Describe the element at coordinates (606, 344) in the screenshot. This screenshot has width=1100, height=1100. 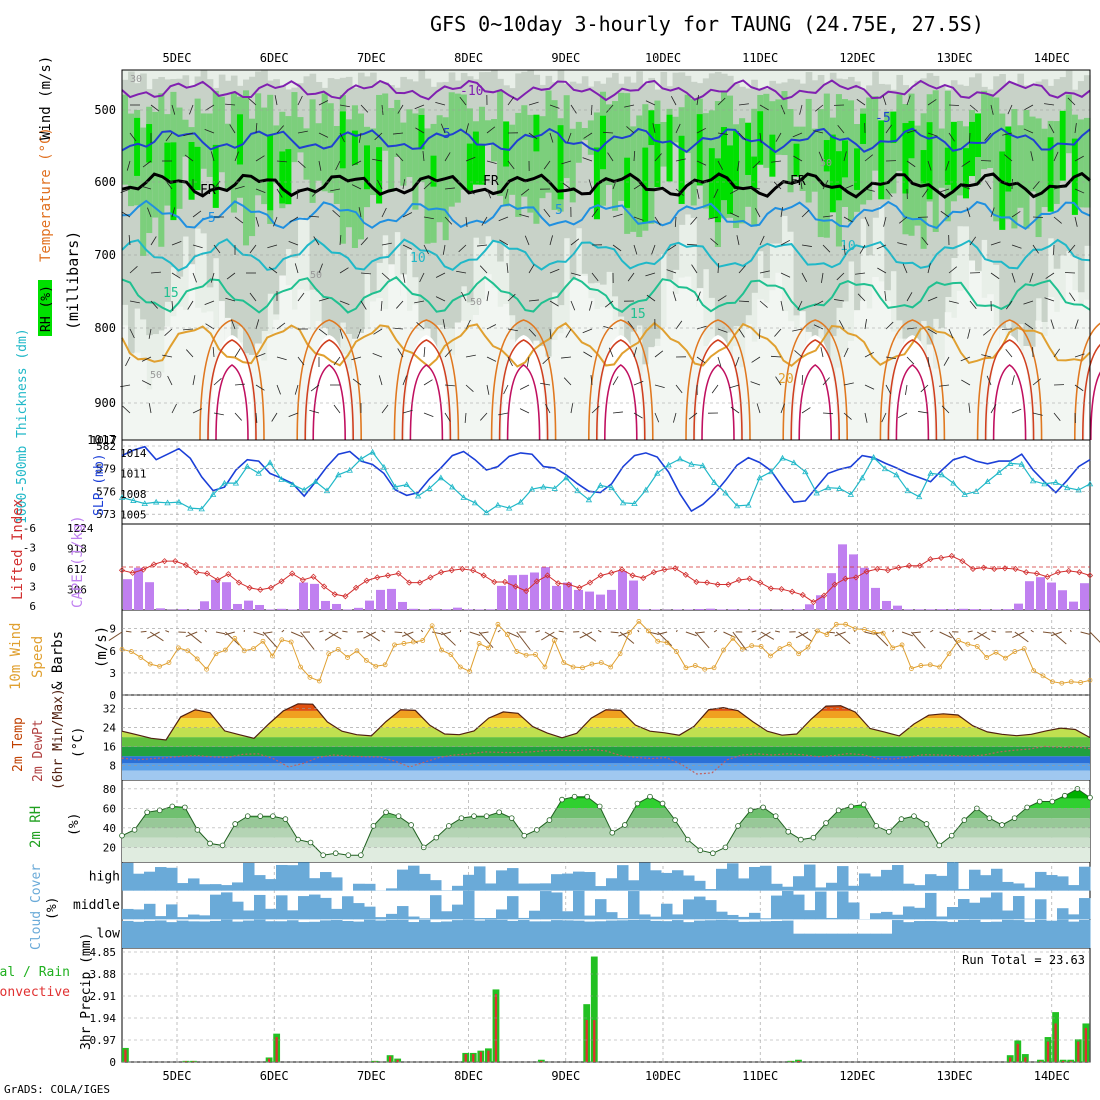
I see `temperature-contour` at that location.